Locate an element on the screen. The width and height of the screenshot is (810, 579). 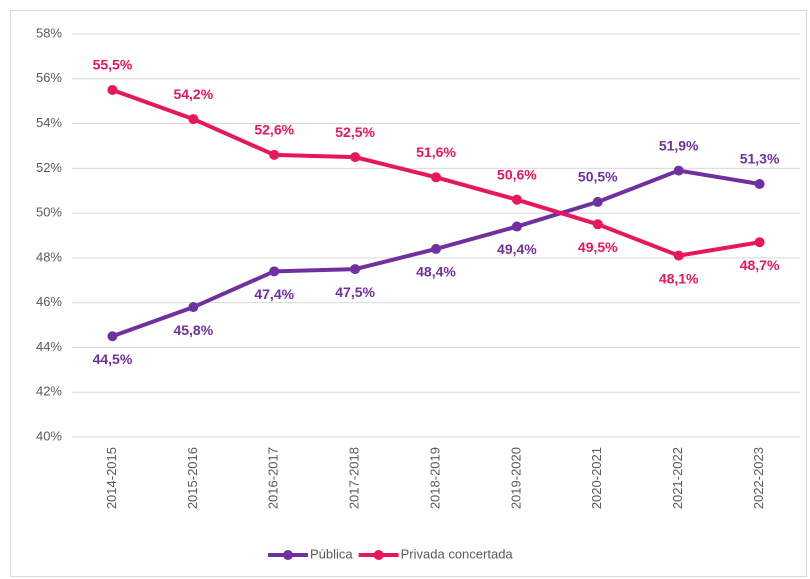
data-label: 47,4% is located at coordinates (274, 294).